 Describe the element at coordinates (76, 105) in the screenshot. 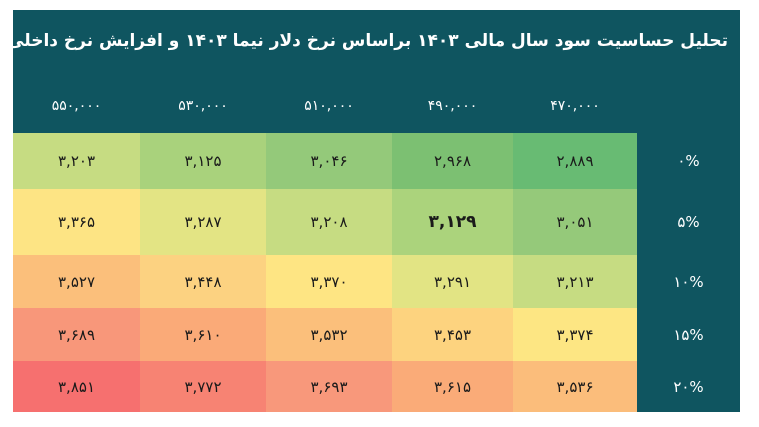

I see `column-header-0: ۵۵۰,۰۰۰` at that location.